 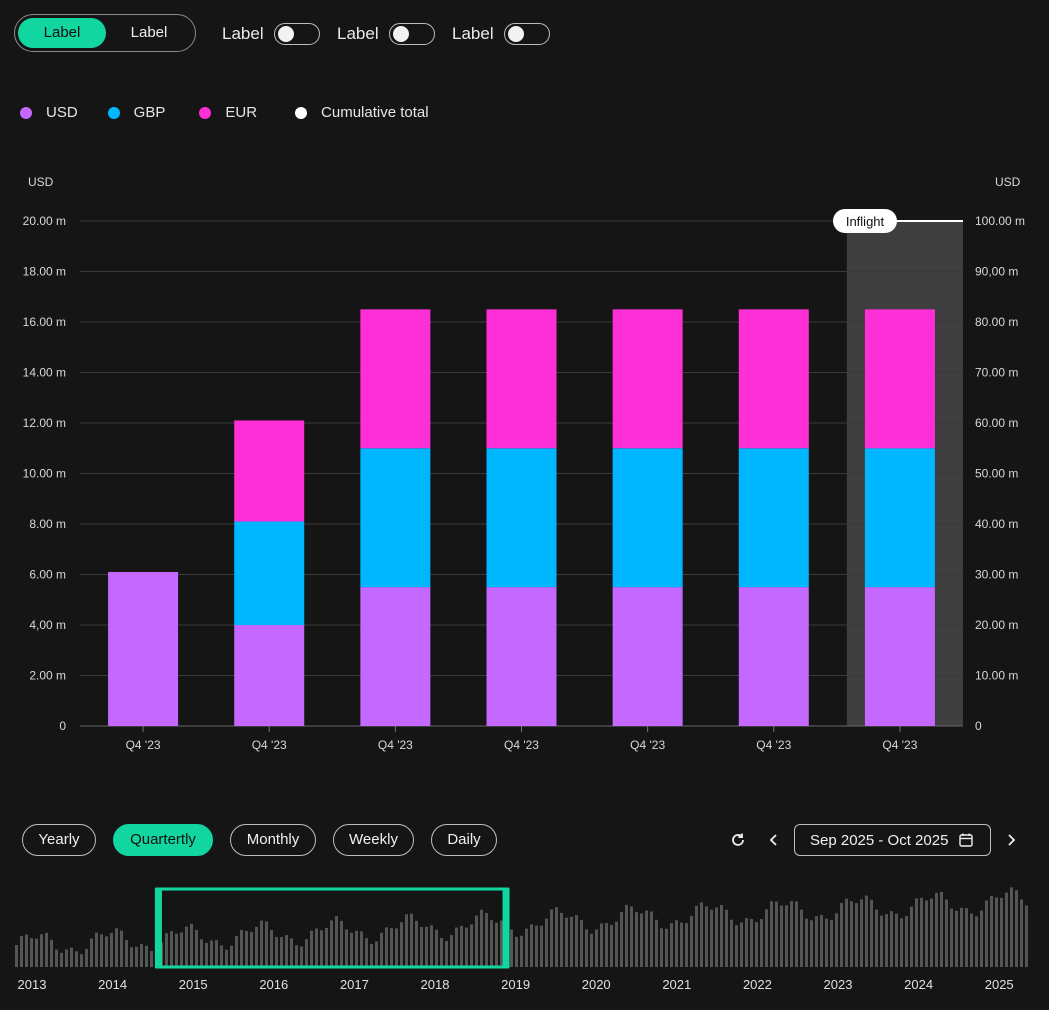 What do you see at coordinates (892, 840) in the screenshot?
I see `date-range-picker: Sep 2025 - Oct 2025` at bounding box center [892, 840].